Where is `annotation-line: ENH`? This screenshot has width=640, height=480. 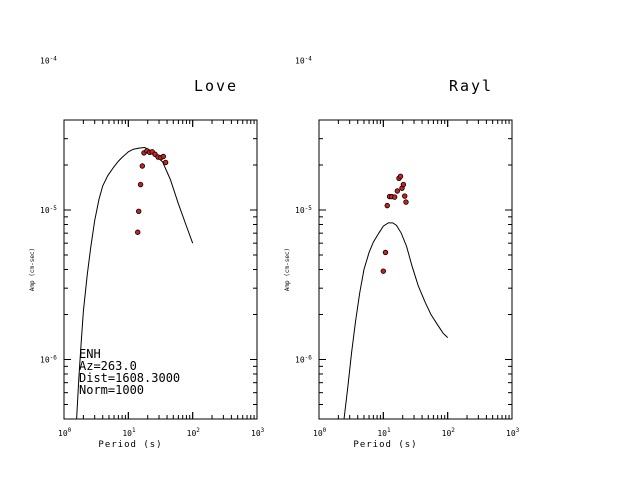 annotation-line: ENH is located at coordinates (90, 354).